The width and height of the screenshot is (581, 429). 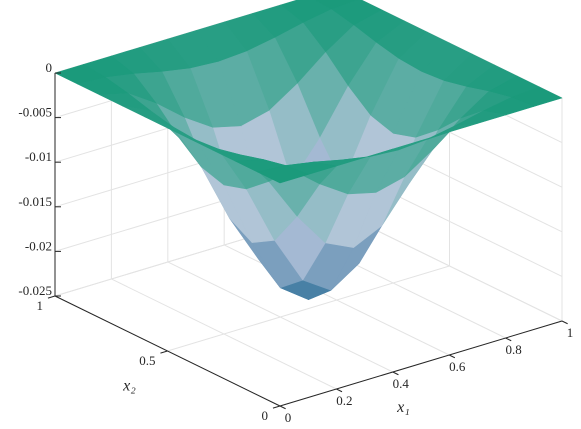 I want to click on x-tick-label: 0.2, so click(x=344, y=400).